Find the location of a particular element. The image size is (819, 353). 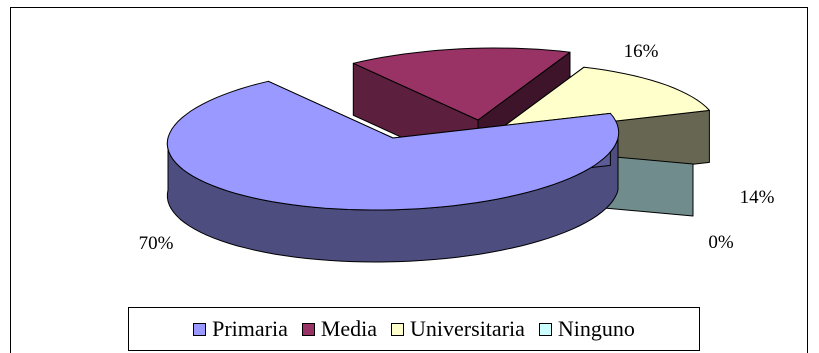

legend-item-primaria: Primaria is located at coordinates (240, 329).